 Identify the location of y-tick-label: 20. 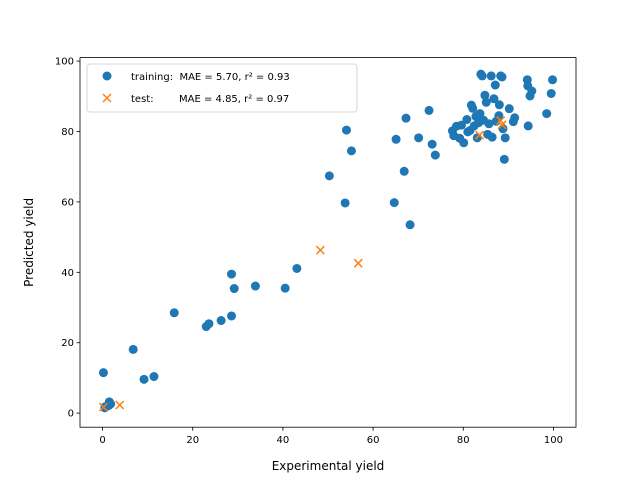
(67, 343).